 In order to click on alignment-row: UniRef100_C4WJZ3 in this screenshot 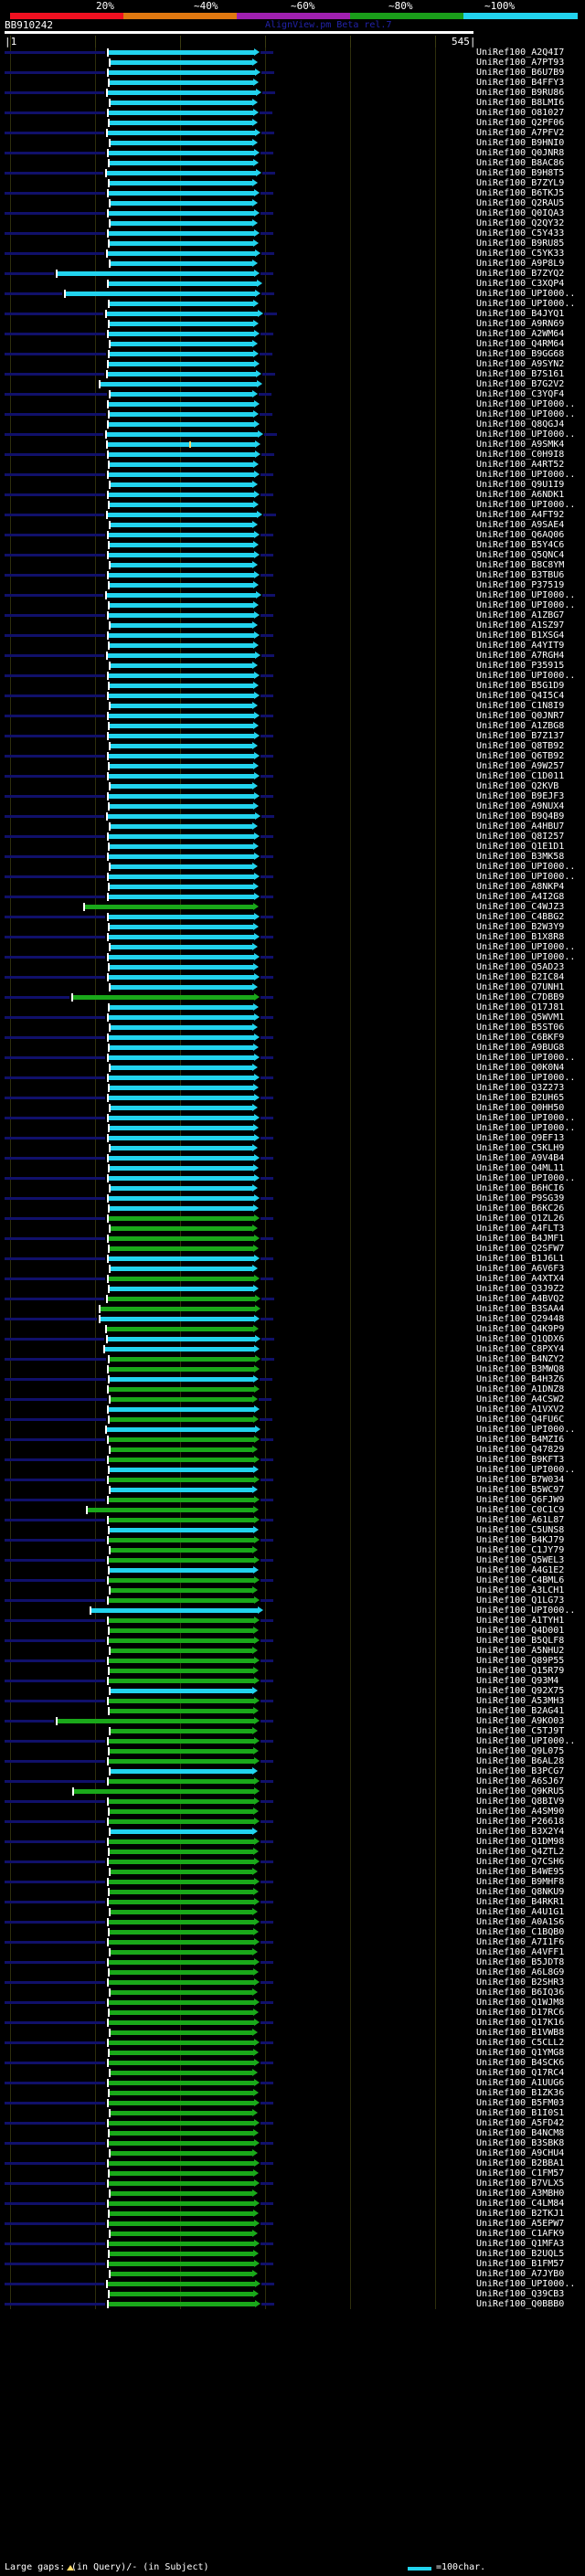, I will do `click(293, 907)`.